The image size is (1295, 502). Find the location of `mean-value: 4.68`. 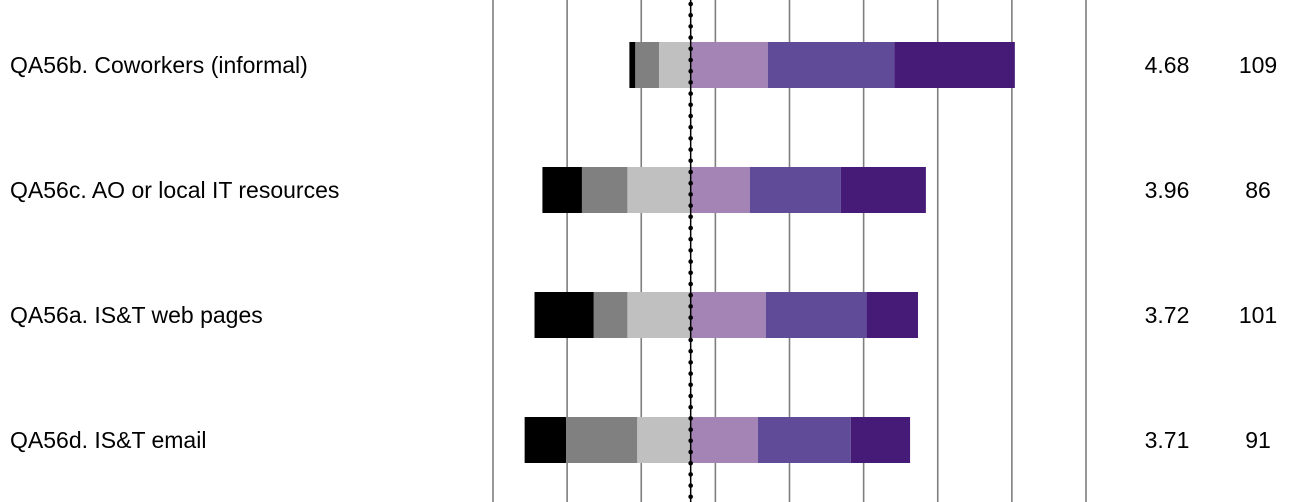

mean-value: 4.68 is located at coordinates (1167, 65).